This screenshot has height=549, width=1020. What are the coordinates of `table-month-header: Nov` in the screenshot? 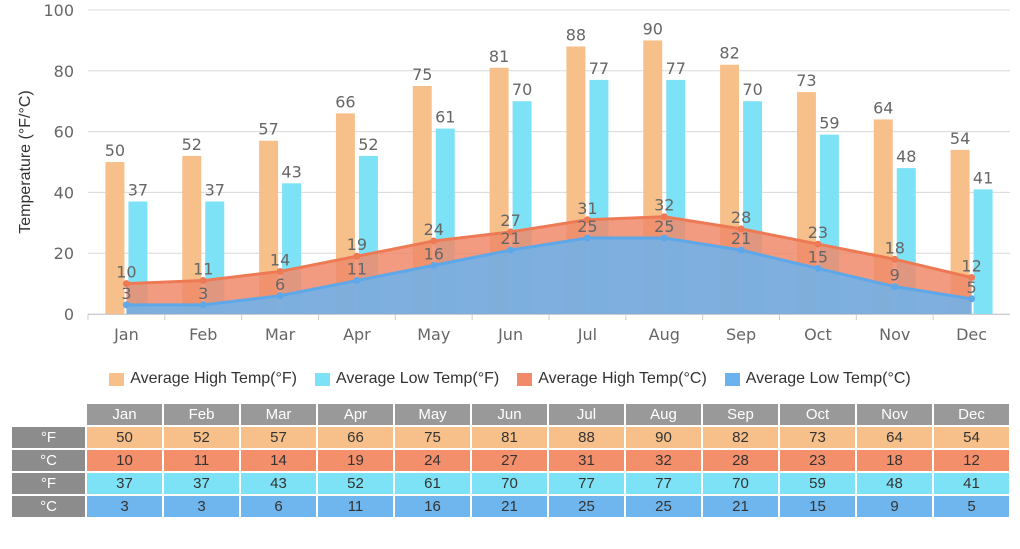 It's located at (894, 414).